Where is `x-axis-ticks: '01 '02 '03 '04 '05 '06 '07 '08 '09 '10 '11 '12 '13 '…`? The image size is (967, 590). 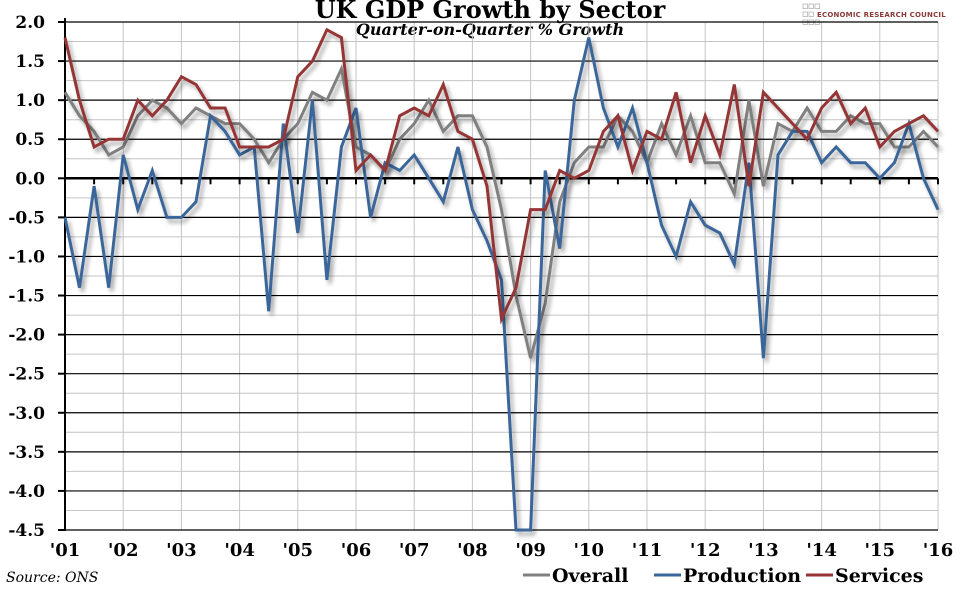 x-axis-ticks: '01 '02 '03 '04 '05 '06 '07 '08 '09 '10 '11 '12 '13 '… is located at coordinates (502, 550).